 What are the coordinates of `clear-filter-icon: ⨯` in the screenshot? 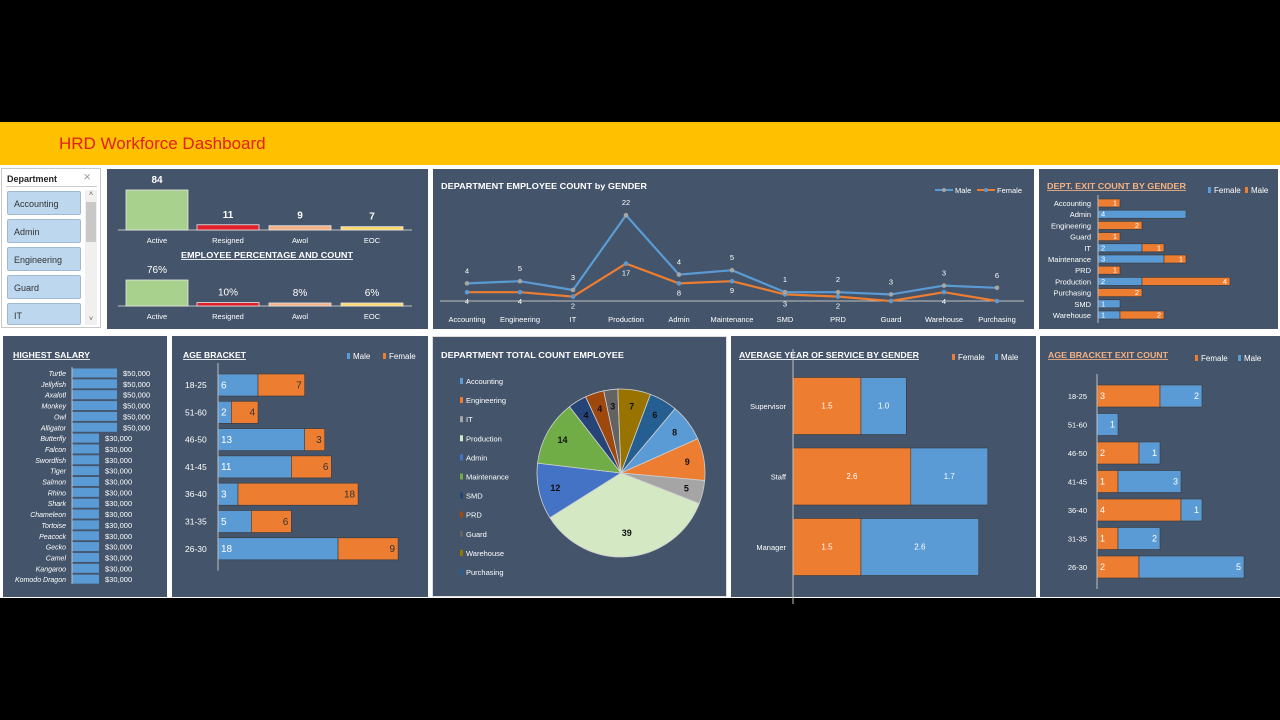 It's located at (87, 177).